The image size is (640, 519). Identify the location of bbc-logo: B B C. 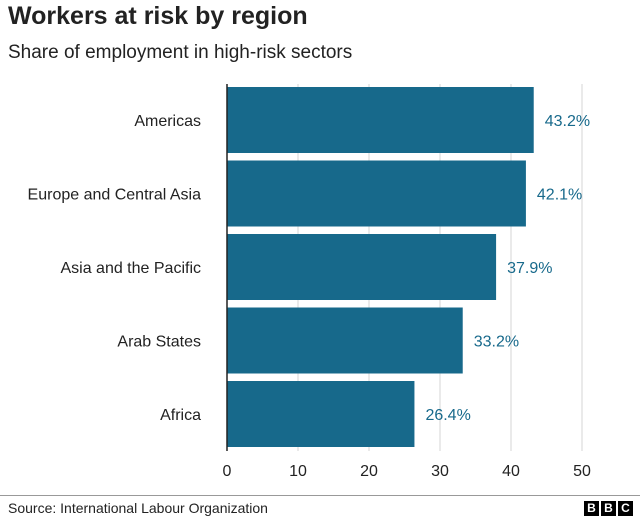
(608, 508).